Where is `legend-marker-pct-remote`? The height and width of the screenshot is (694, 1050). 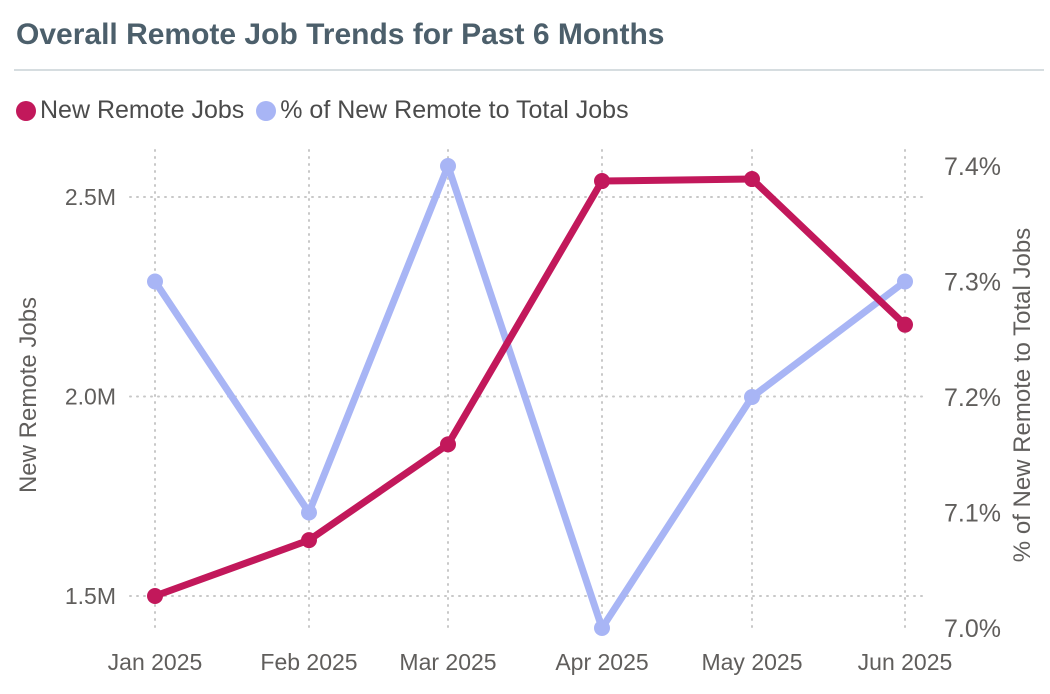 legend-marker-pct-remote is located at coordinates (266, 110).